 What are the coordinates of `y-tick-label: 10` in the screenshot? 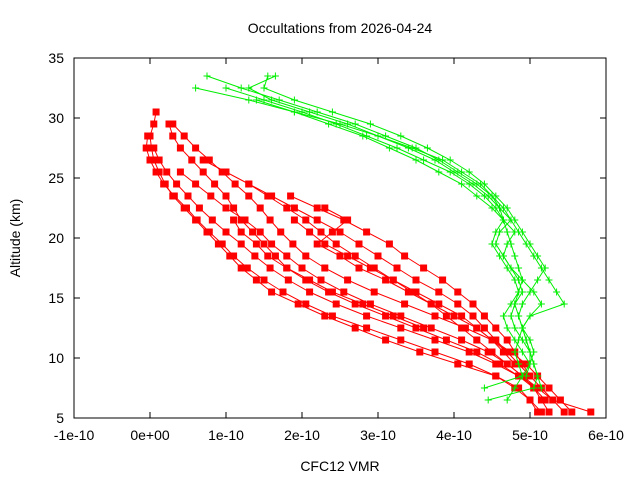 It's located at (56, 358).